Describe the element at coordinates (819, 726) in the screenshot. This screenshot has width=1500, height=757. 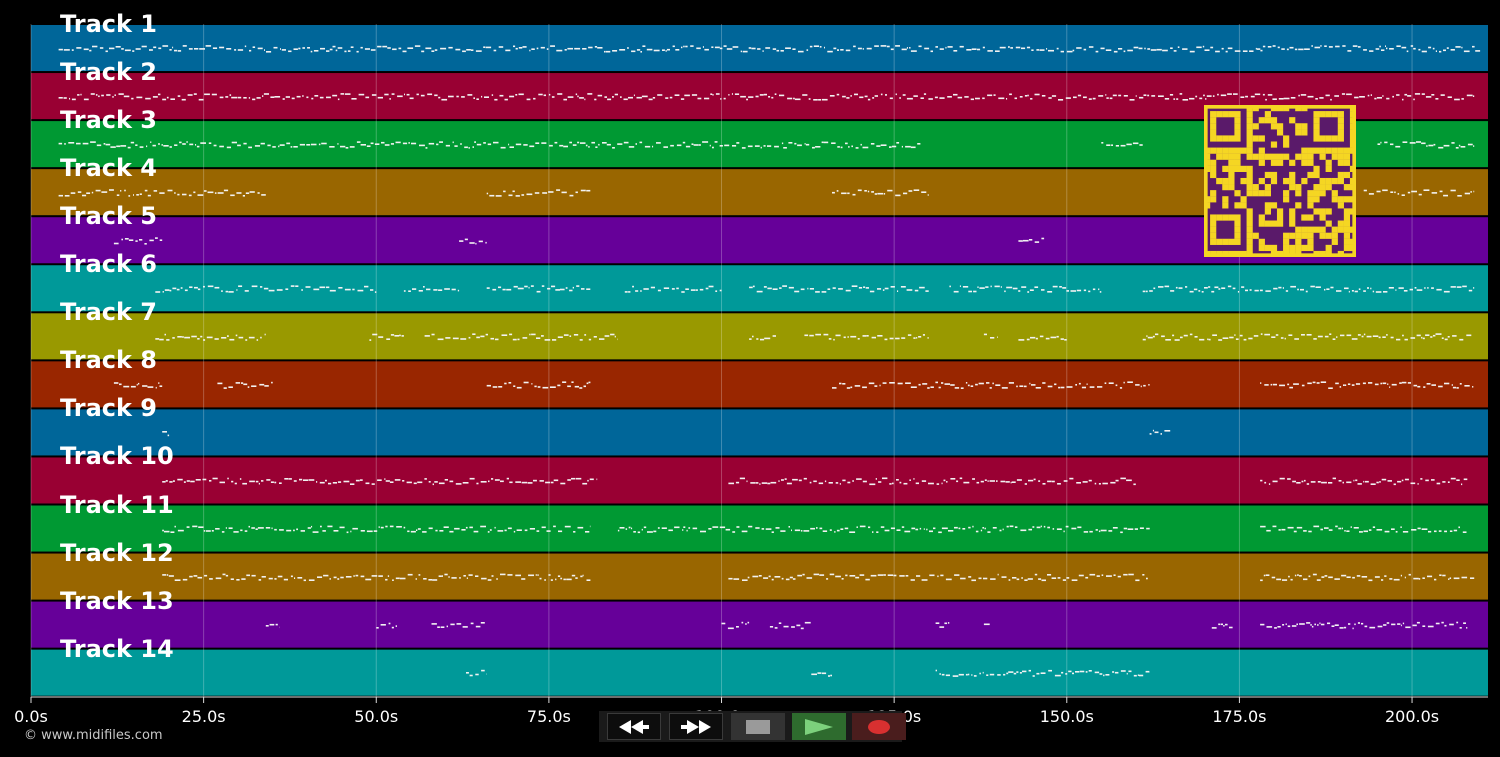
I see `play-button` at that location.